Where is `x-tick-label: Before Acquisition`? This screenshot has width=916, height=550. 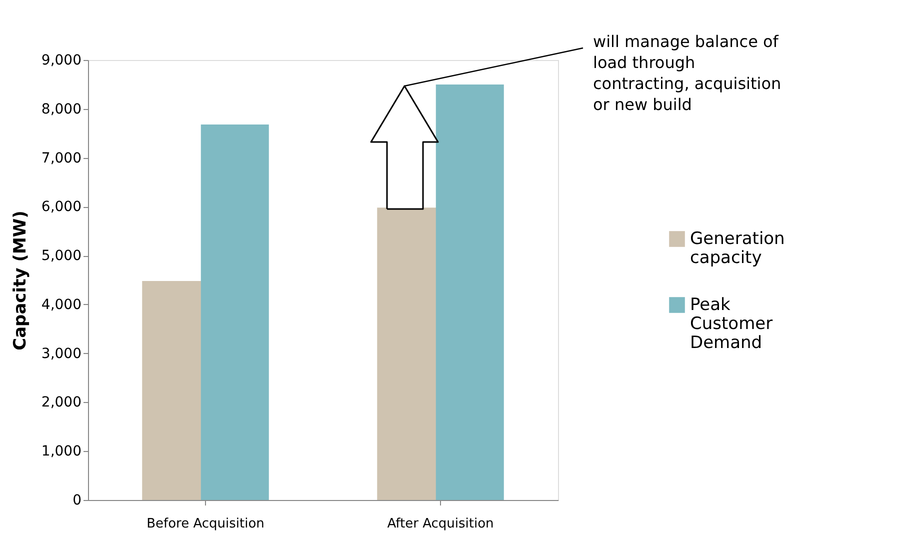
x-tick-label: Before Acquisition is located at coordinates (205, 524).